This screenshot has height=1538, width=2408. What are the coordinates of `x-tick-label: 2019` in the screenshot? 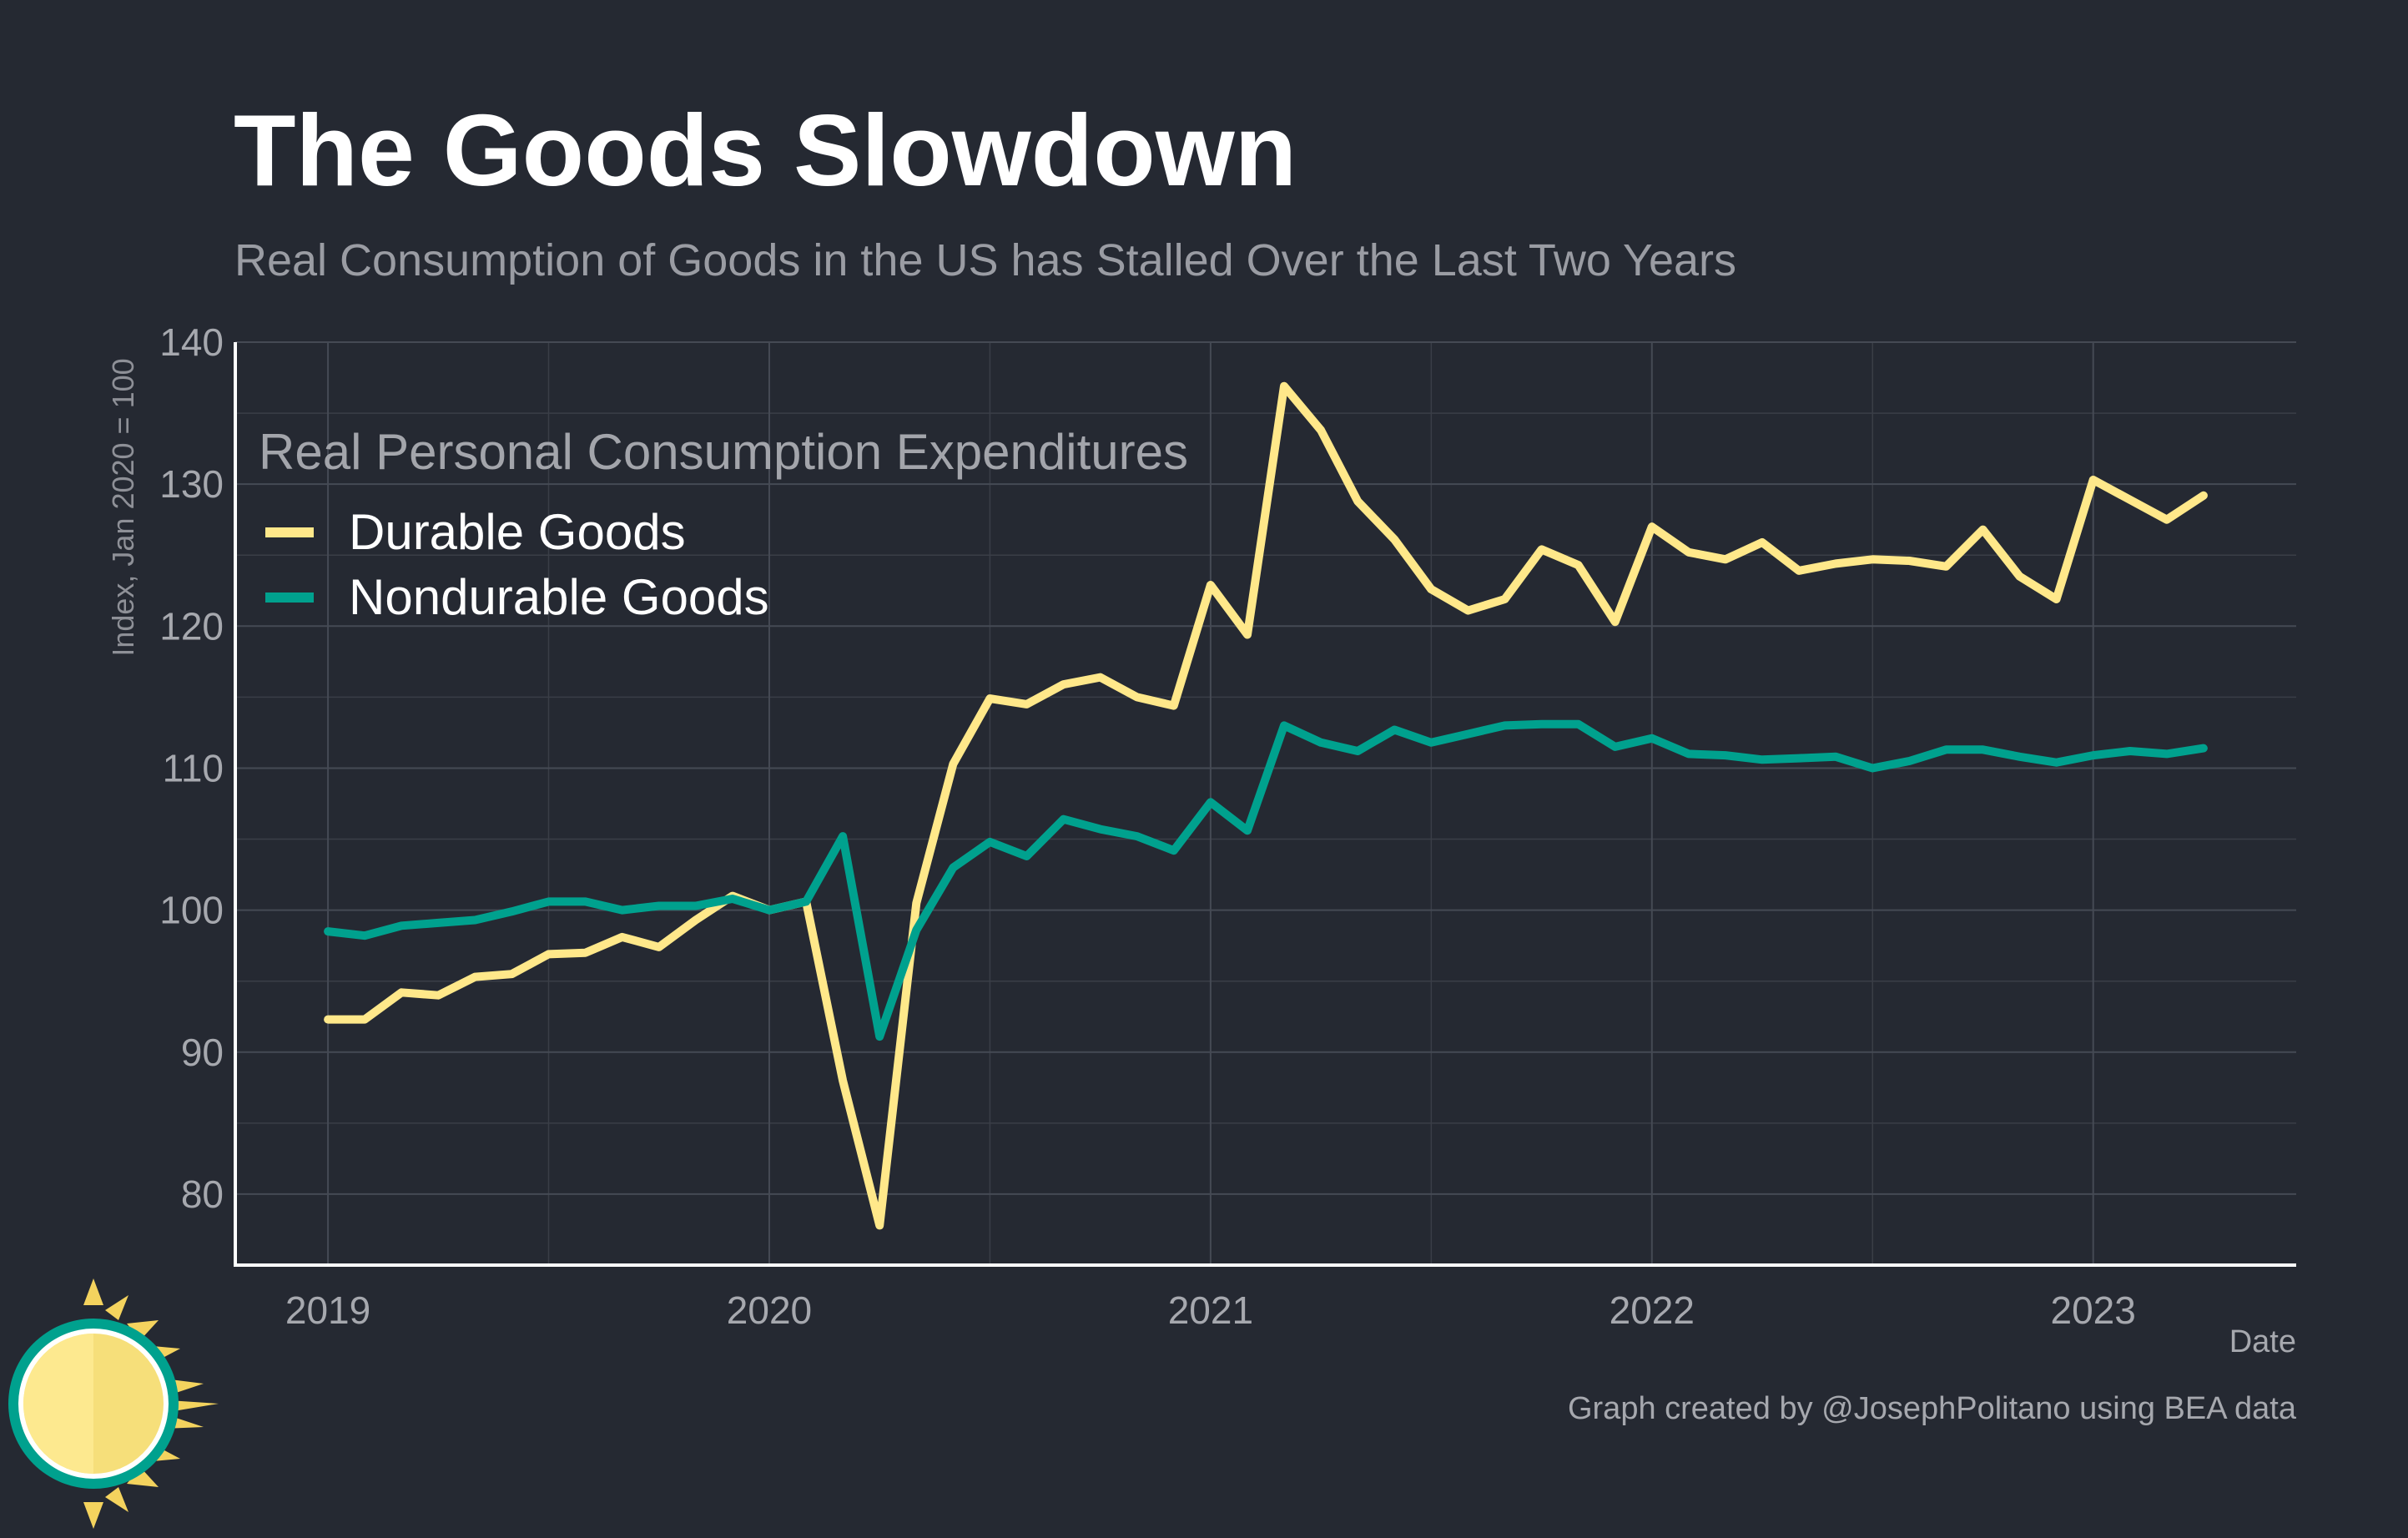 It's located at (327, 1310).